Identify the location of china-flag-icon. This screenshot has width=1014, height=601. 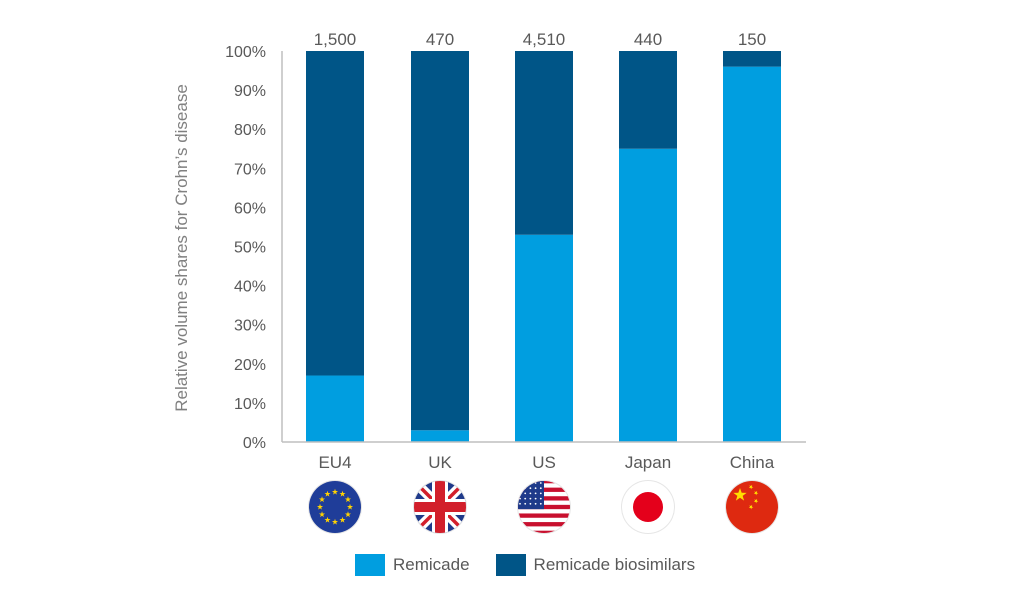
(752, 507).